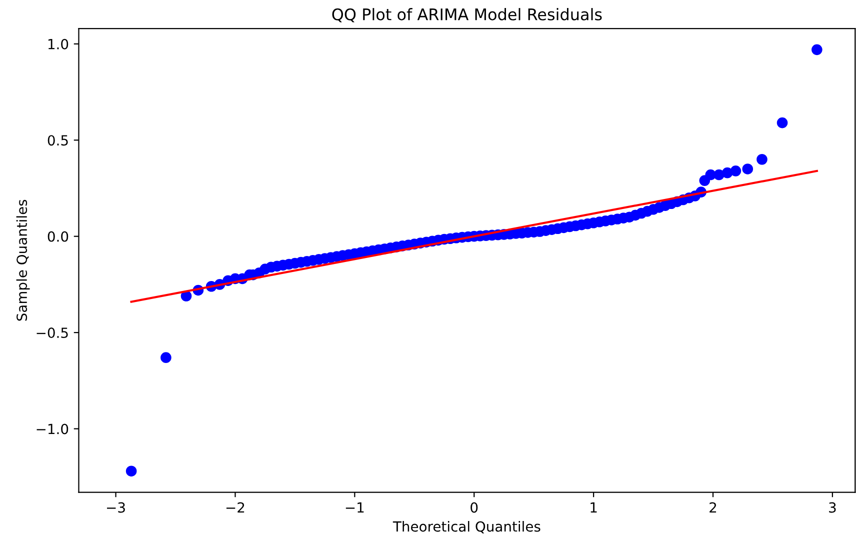  Describe the element at coordinates (355, 507) in the screenshot. I see `x-tick-label: −1` at that location.